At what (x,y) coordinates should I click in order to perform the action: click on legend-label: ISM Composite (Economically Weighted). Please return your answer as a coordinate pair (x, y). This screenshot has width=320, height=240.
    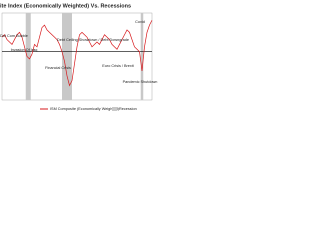
    Looking at the image, I should click on (85, 109).